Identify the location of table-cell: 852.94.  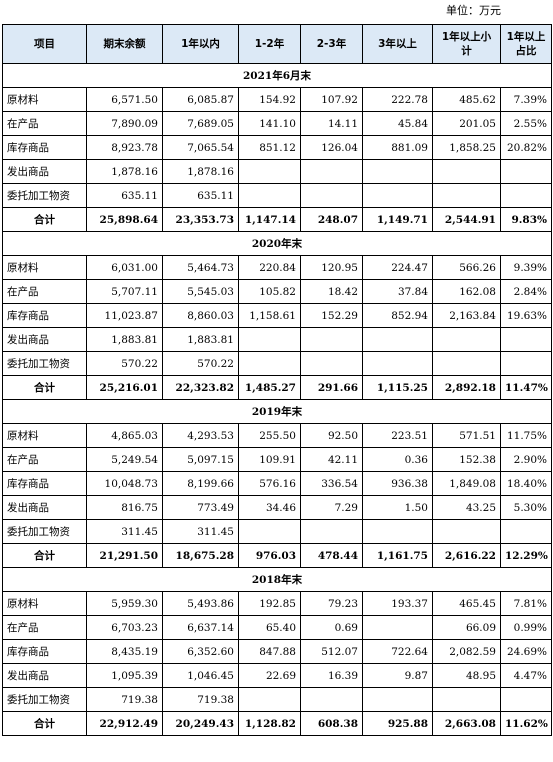
(397, 315).